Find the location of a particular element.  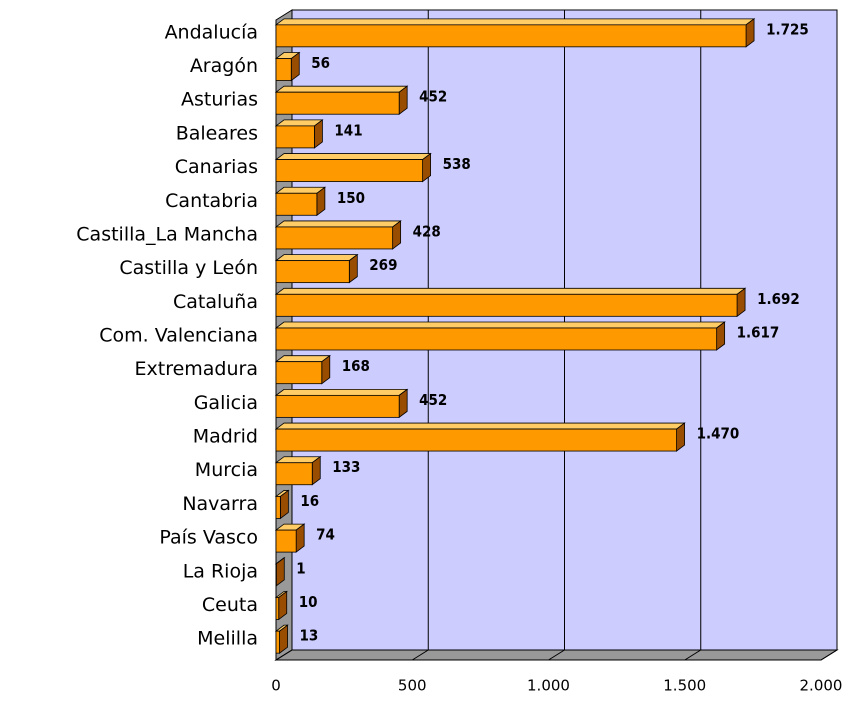

y-tick-label: Galicia is located at coordinates (226, 403).